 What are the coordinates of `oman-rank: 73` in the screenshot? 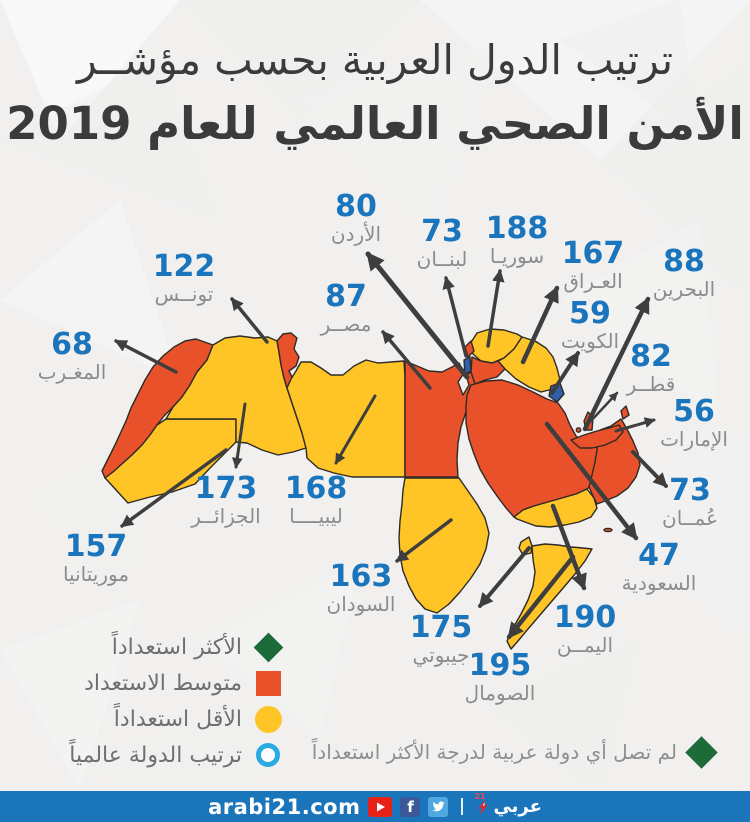 It's located at (690, 490).